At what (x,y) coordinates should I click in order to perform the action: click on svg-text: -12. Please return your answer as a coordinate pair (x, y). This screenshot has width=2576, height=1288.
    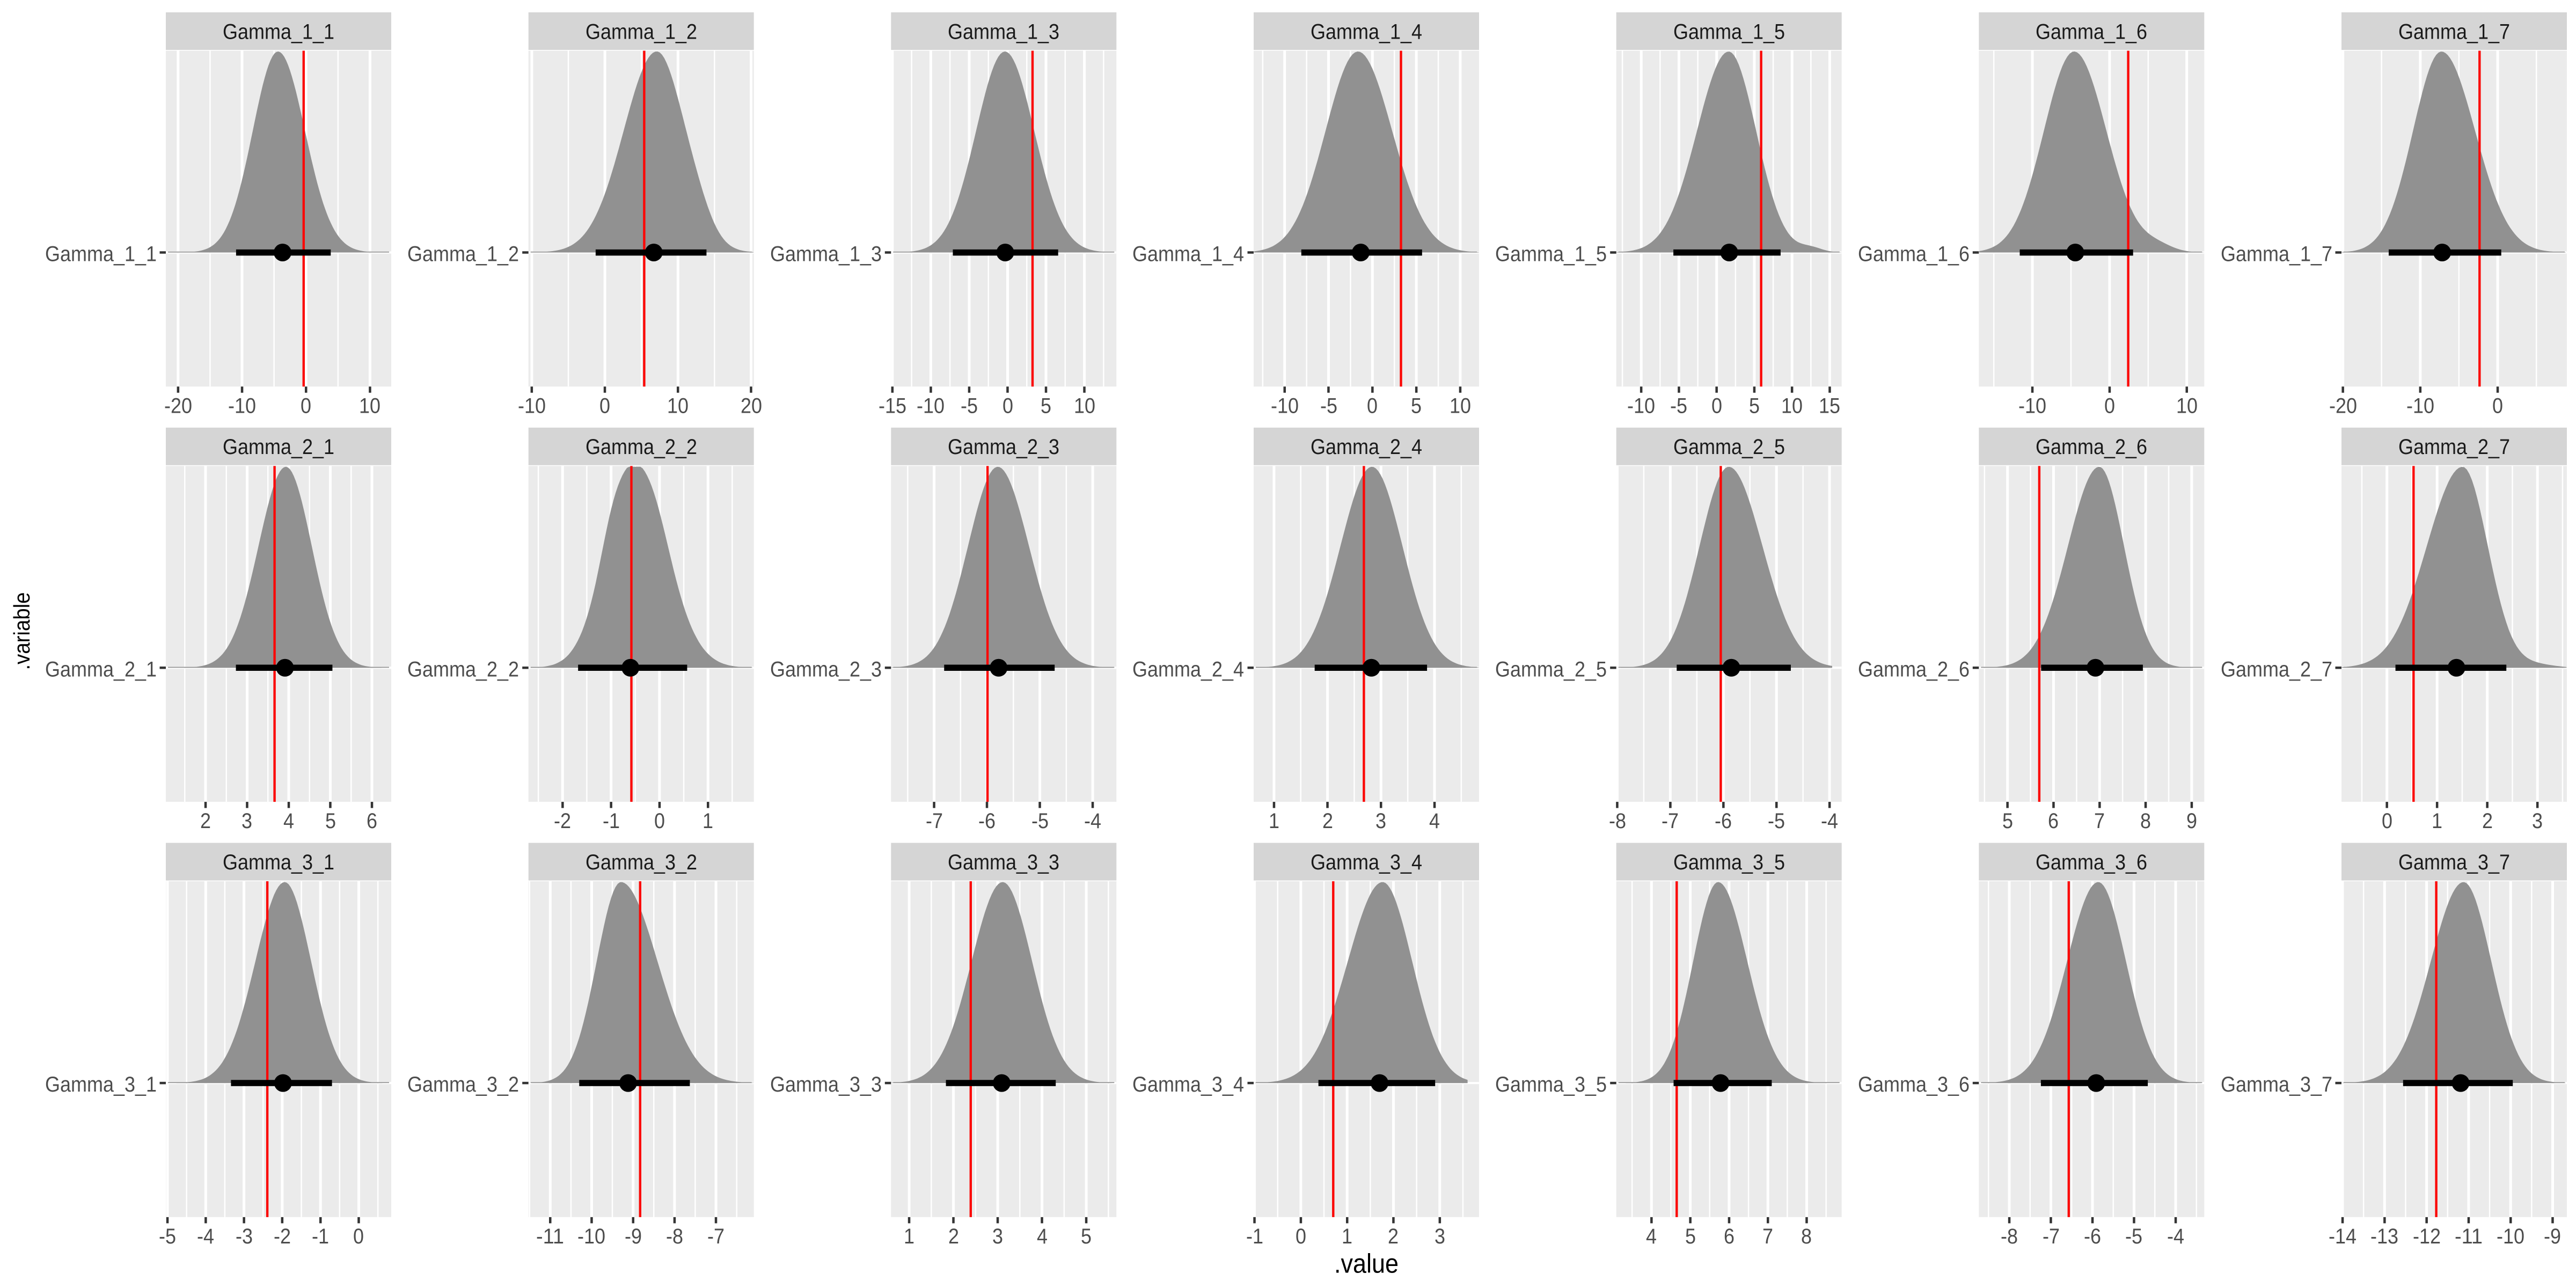
    Looking at the image, I should click on (2427, 1236).